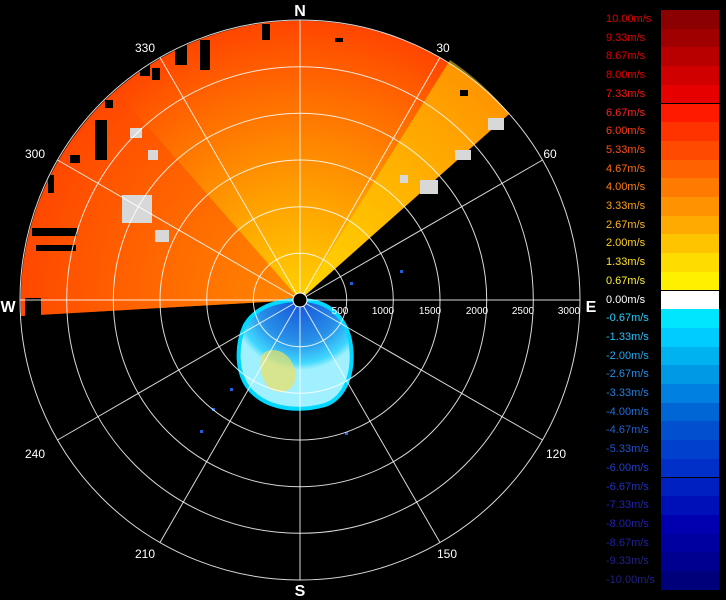 This screenshot has width=726, height=600. Describe the element at coordinates (626, 131) in the screenshot. I see `legend-label: 6.00m/s` at that location.